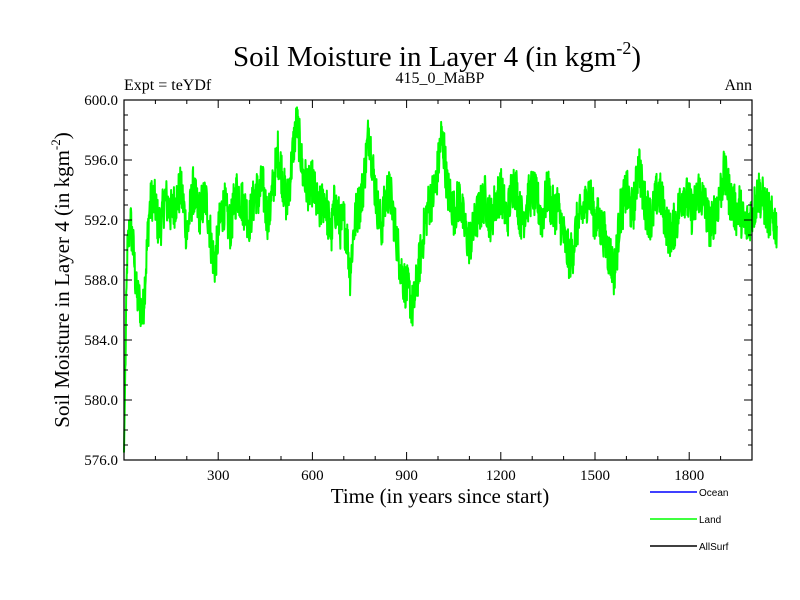 This screenshot has width=800, height=600. What do you see at coordinates (101, 281) in the screenshot?
I see `y-tick-label: 588.0` at bounding box center [101, 281].